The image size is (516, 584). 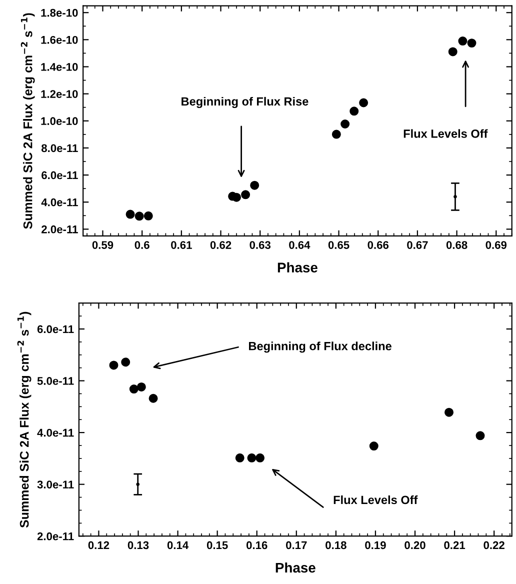 I want to click on x-tick-label: 0.15, so click(x=217, y=545).